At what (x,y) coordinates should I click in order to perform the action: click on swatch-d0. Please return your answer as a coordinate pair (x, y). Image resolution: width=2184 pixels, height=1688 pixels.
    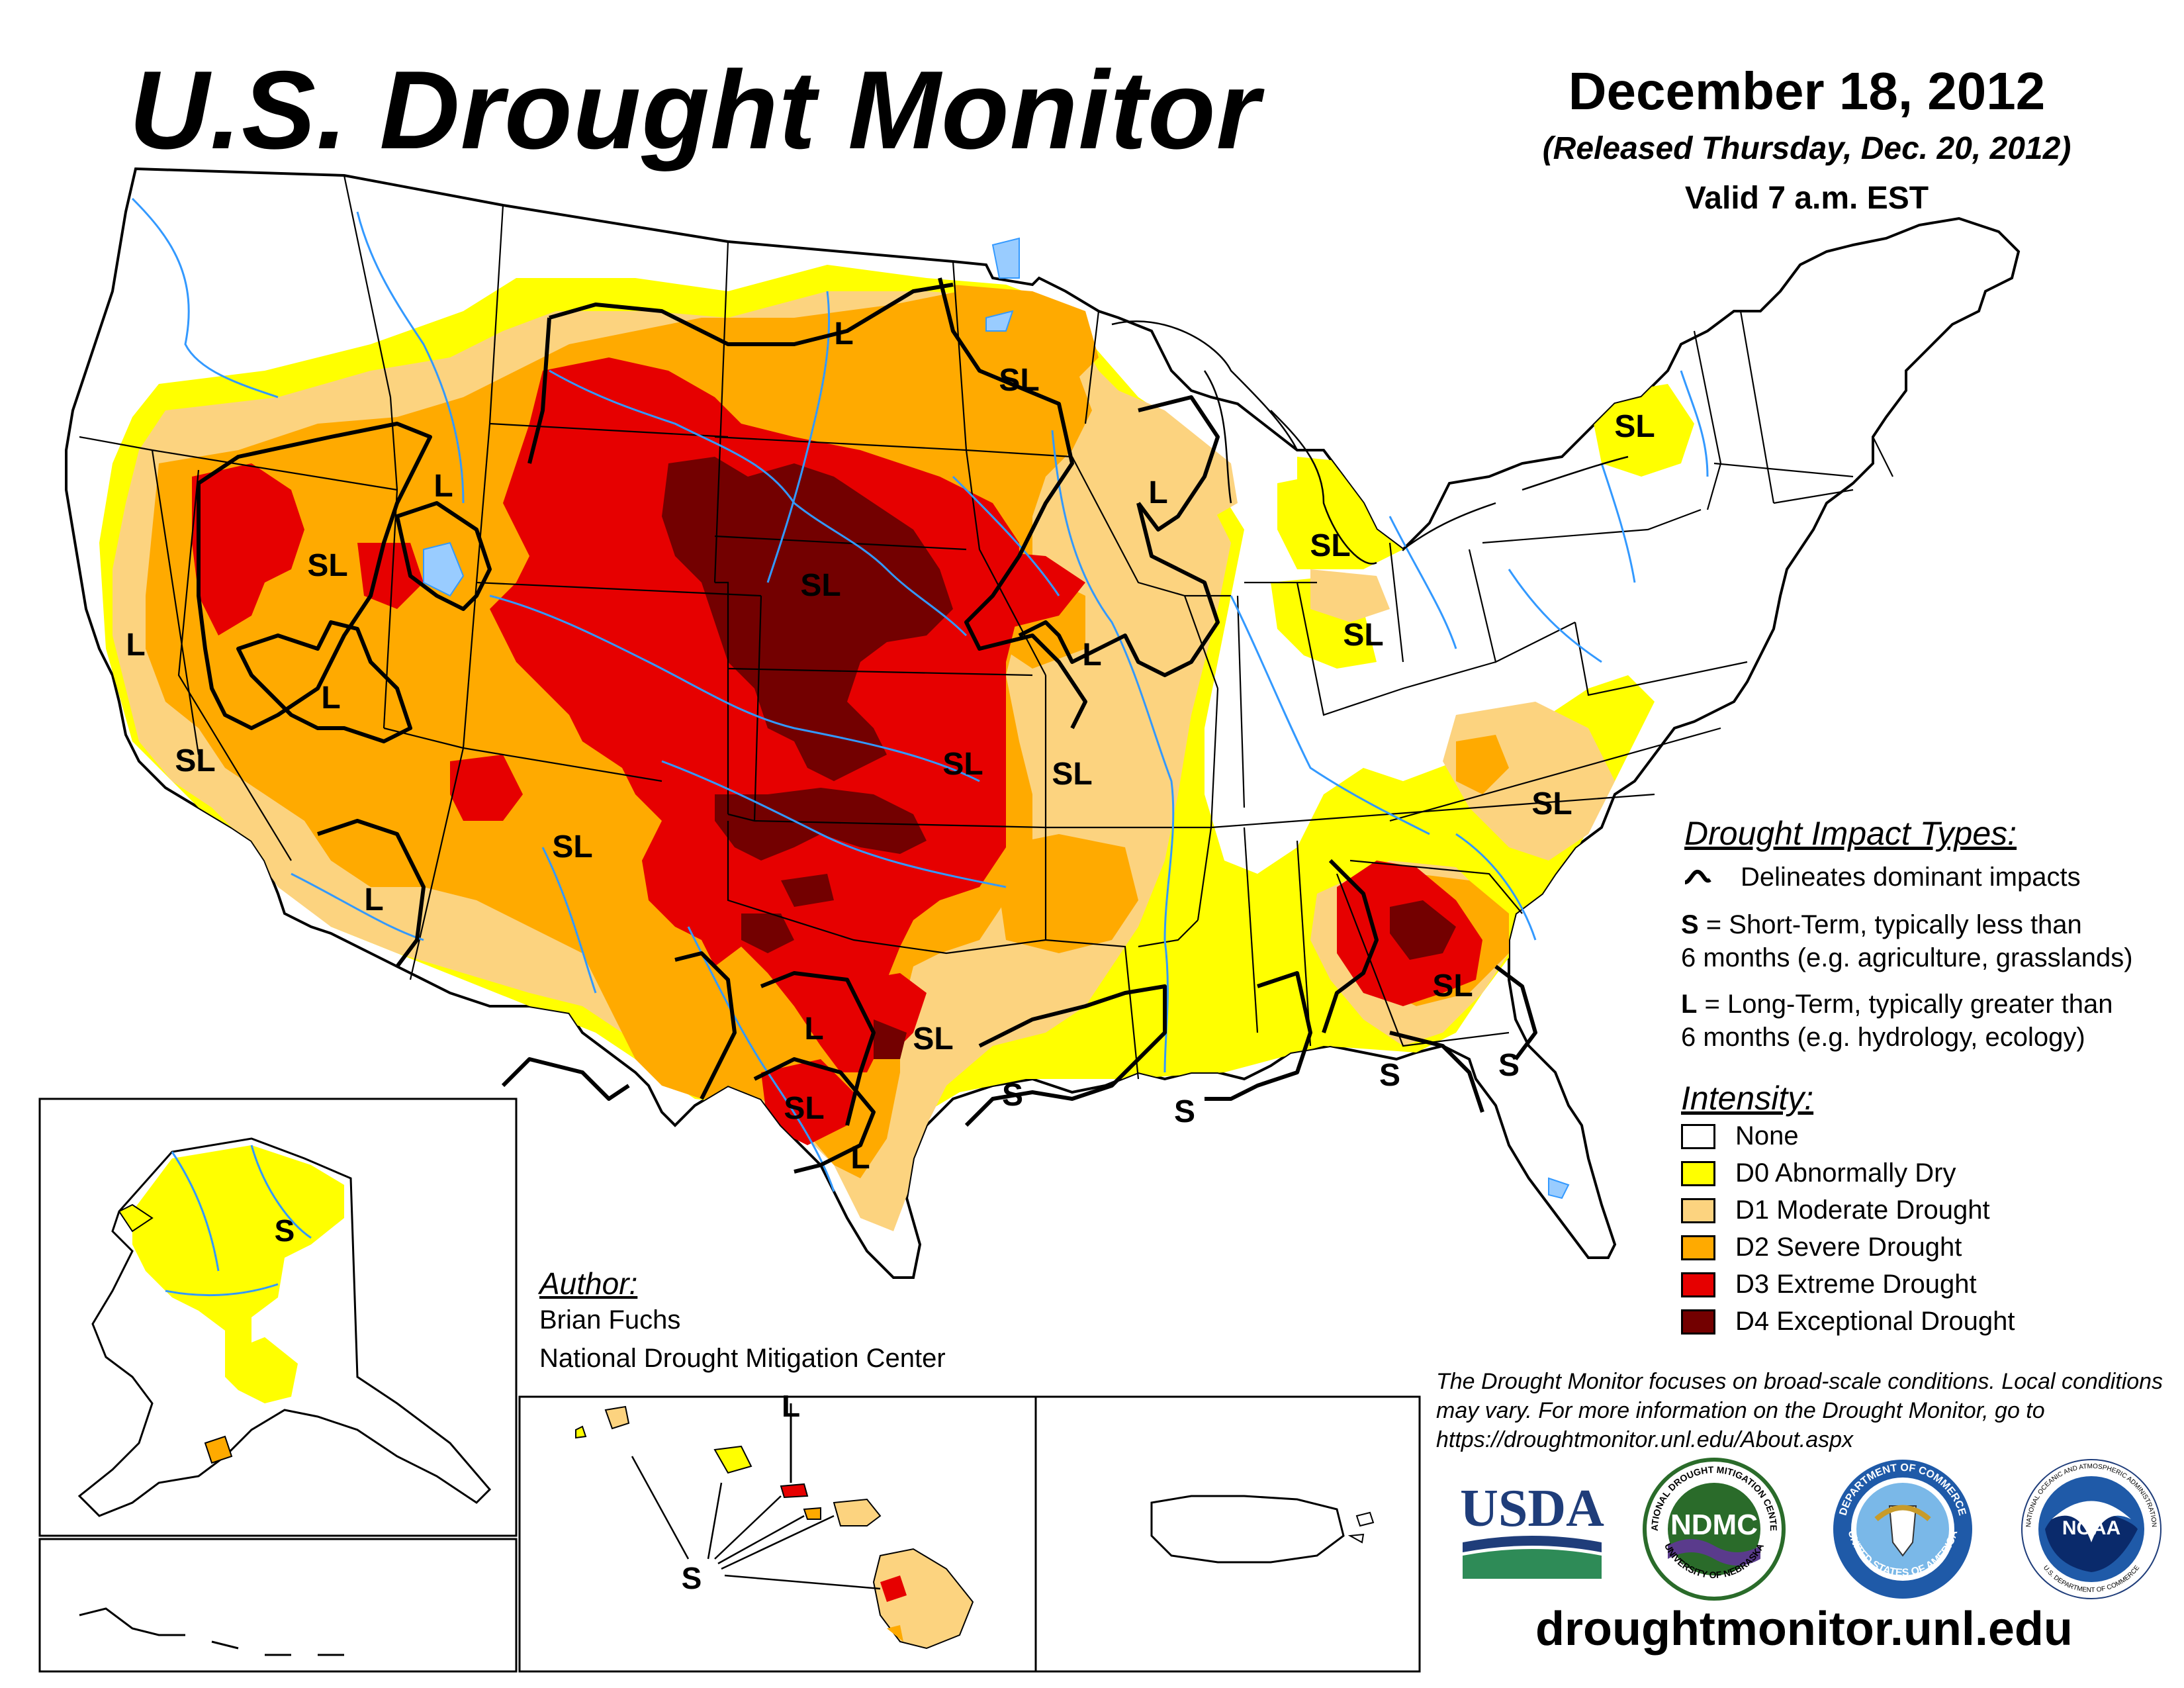
    Looking at the image, I should click on (1698, 1173).